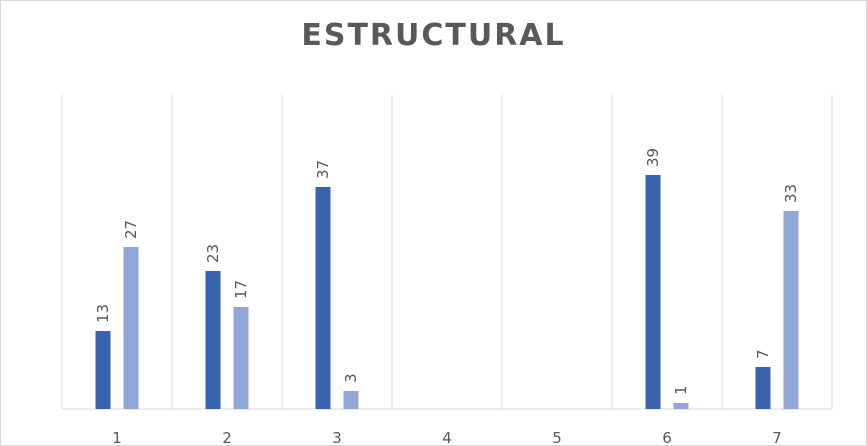 The height and width of the screenshot is (446, 867). What do you see at coordinates (117, 437) in the screenshot?
I see `x-tick-label: 1` at bounding box center [117, 437].